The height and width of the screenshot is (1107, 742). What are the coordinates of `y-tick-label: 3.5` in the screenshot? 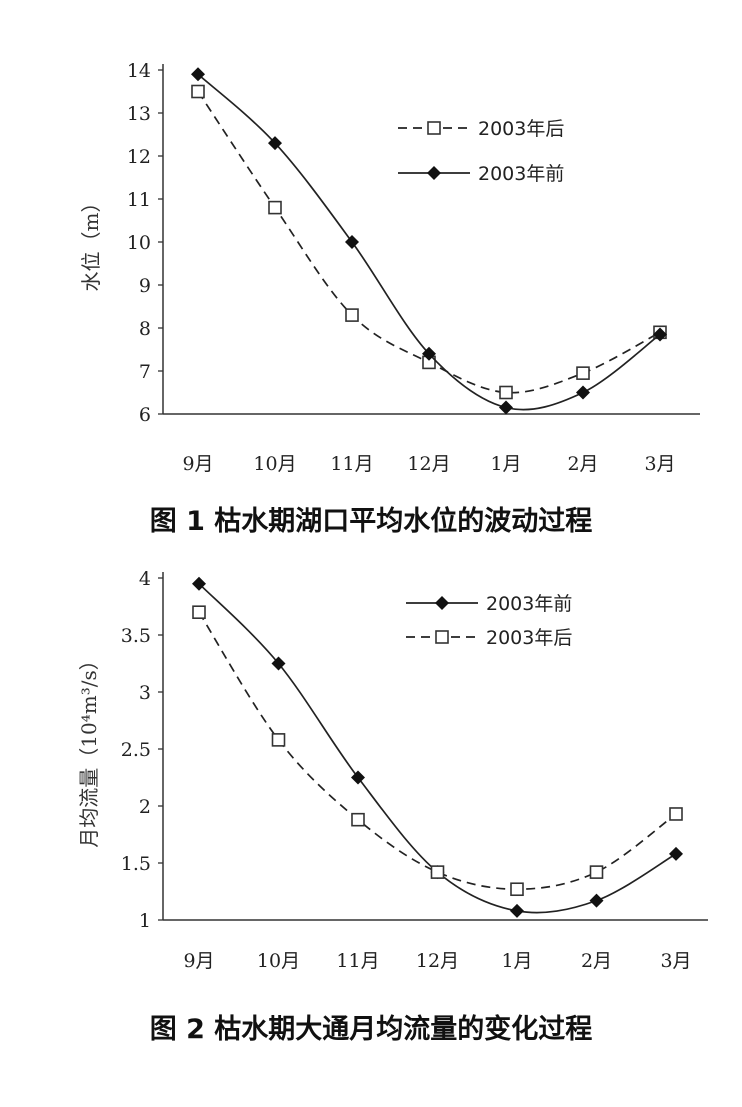 It's located at (136, 636).